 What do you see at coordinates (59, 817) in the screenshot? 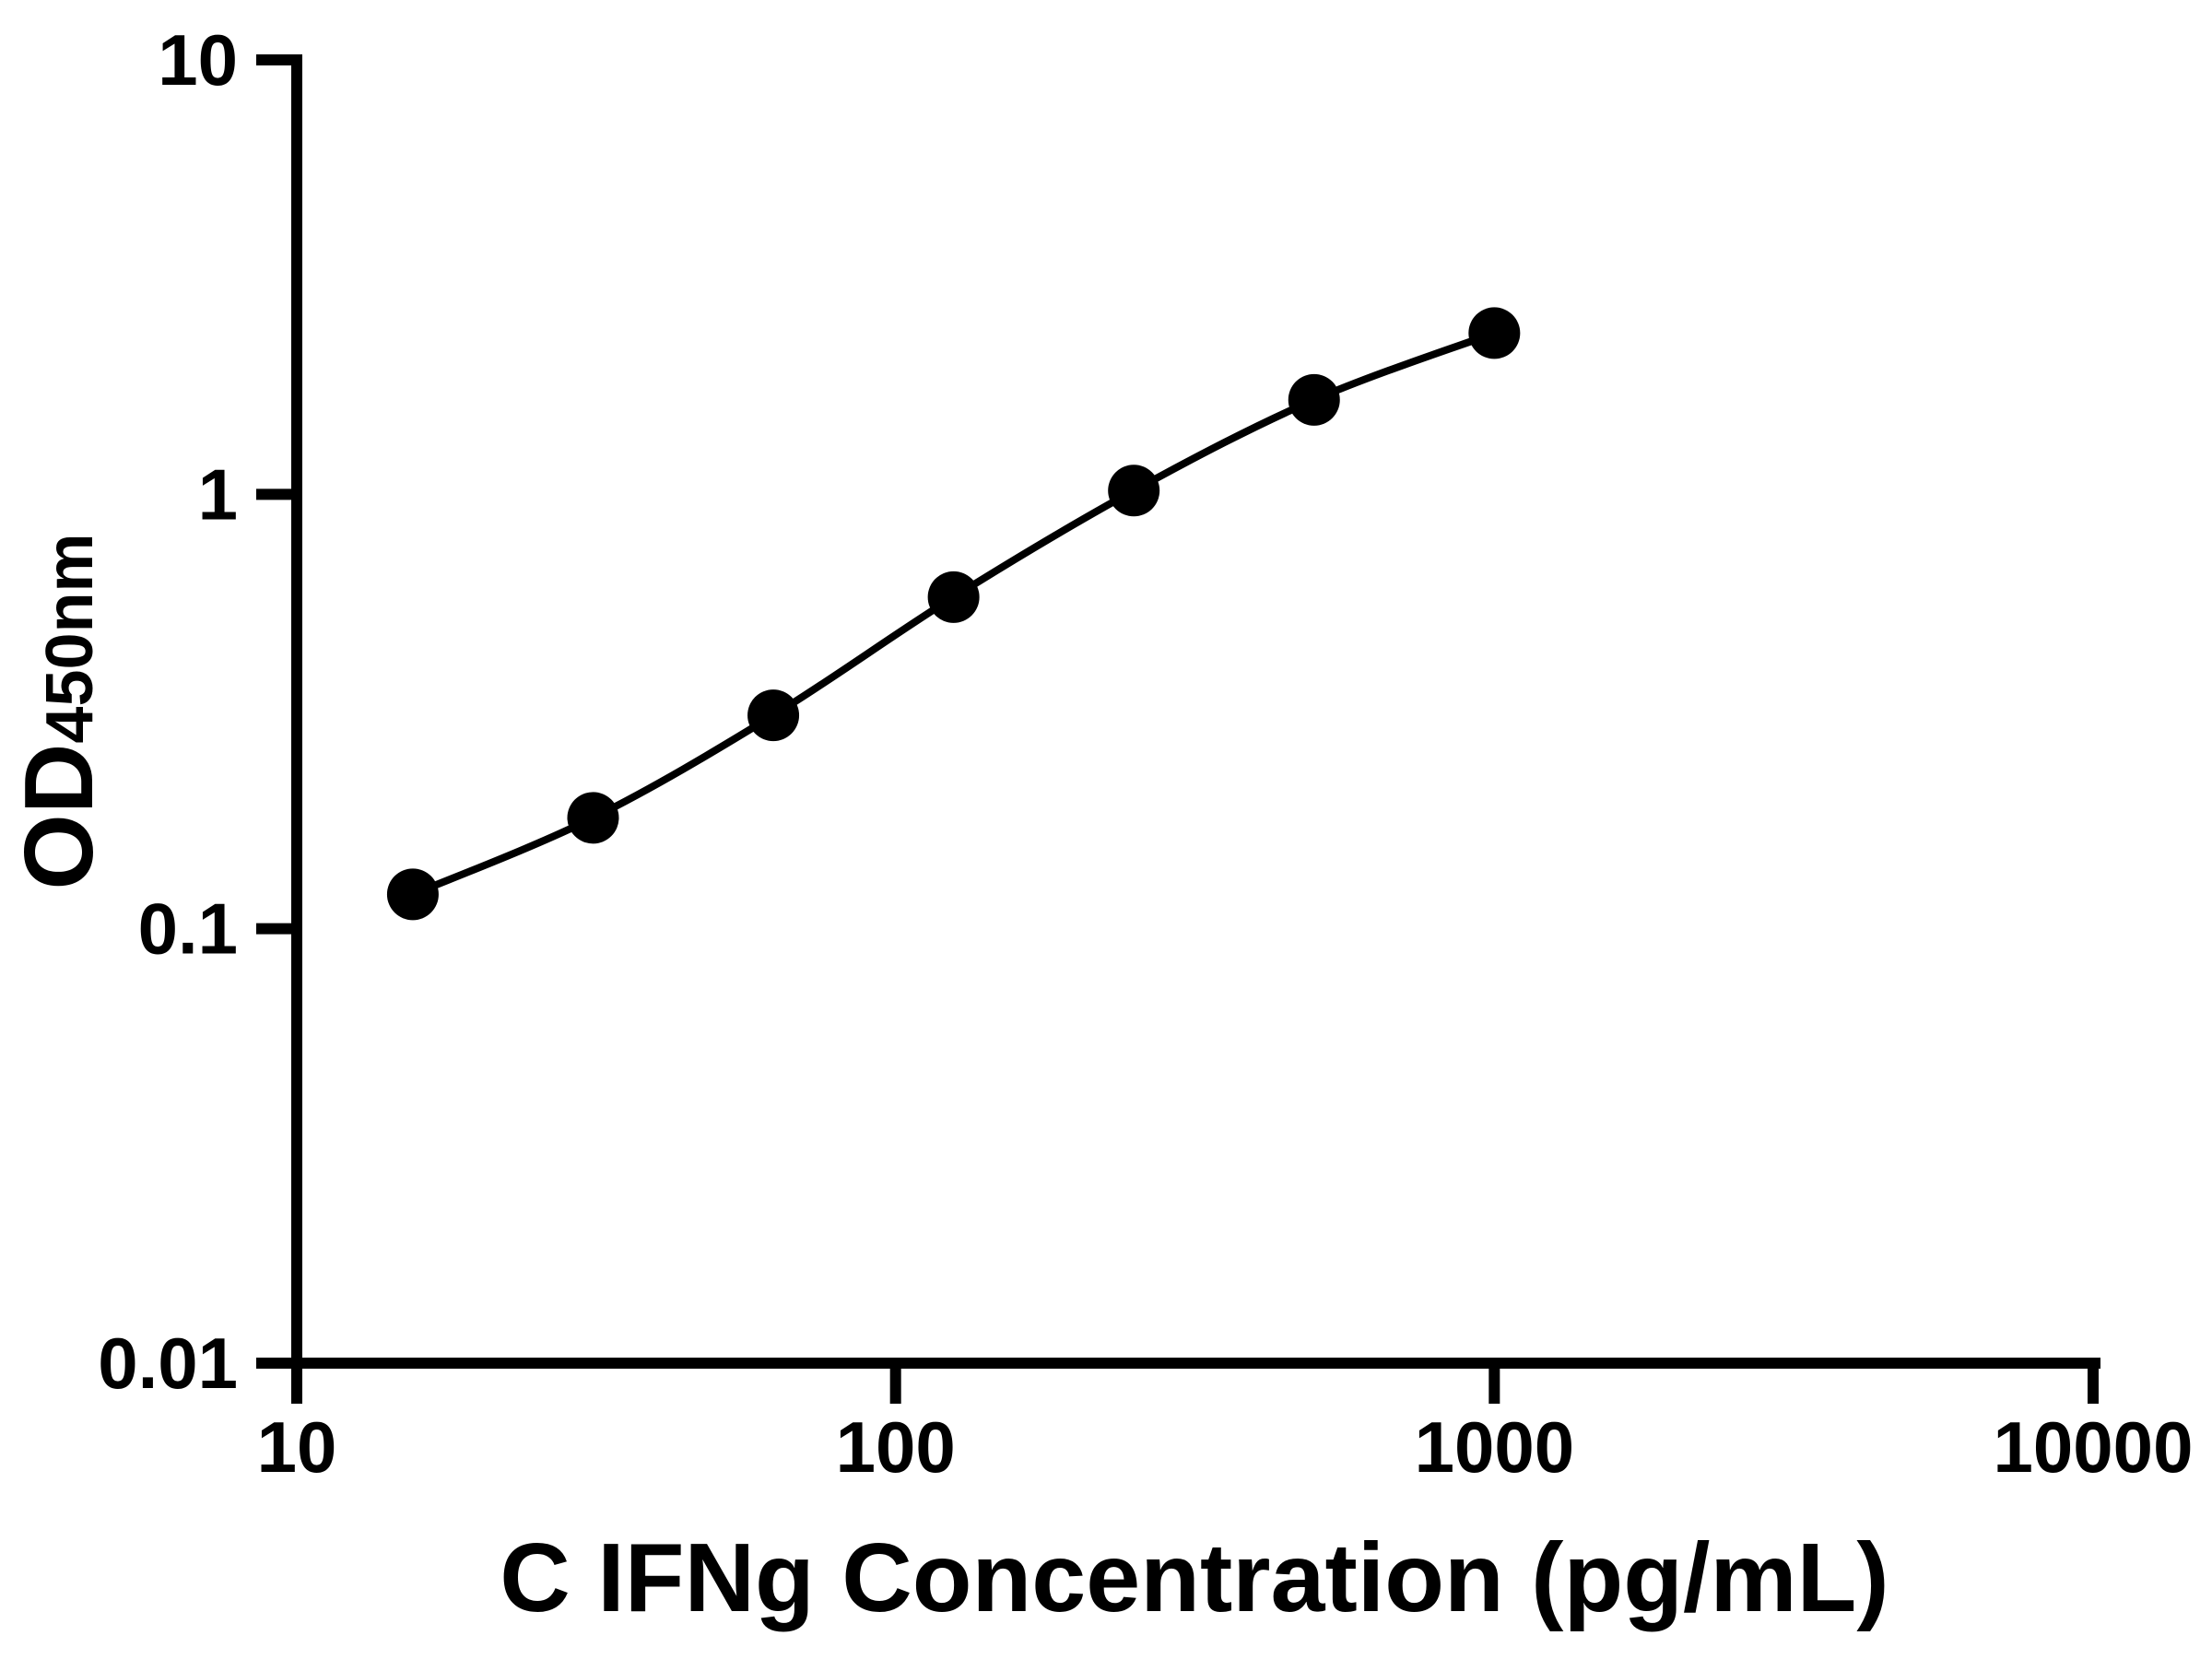
I see `y-axis-title-main: OD` at bounding box center [59, 817].